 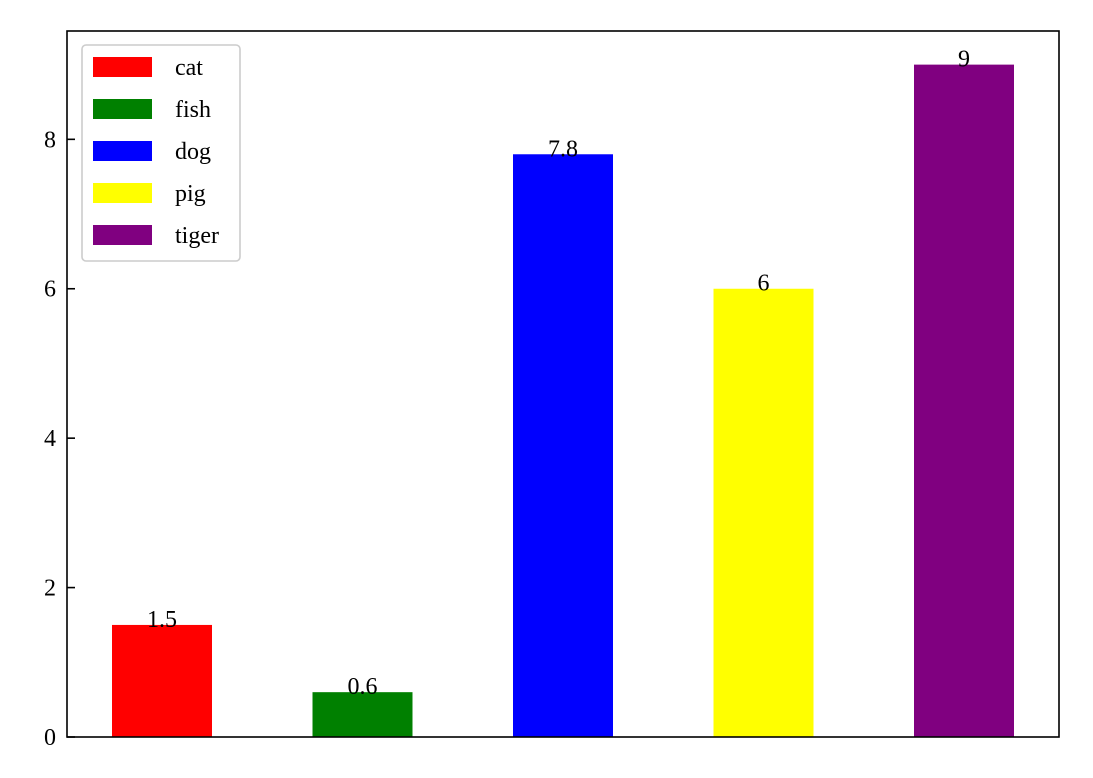 What do you see at coordinates (197, 236) in the screenshot?
I see `legend-label-tiger: tiger` at bounding box center [197, 236].